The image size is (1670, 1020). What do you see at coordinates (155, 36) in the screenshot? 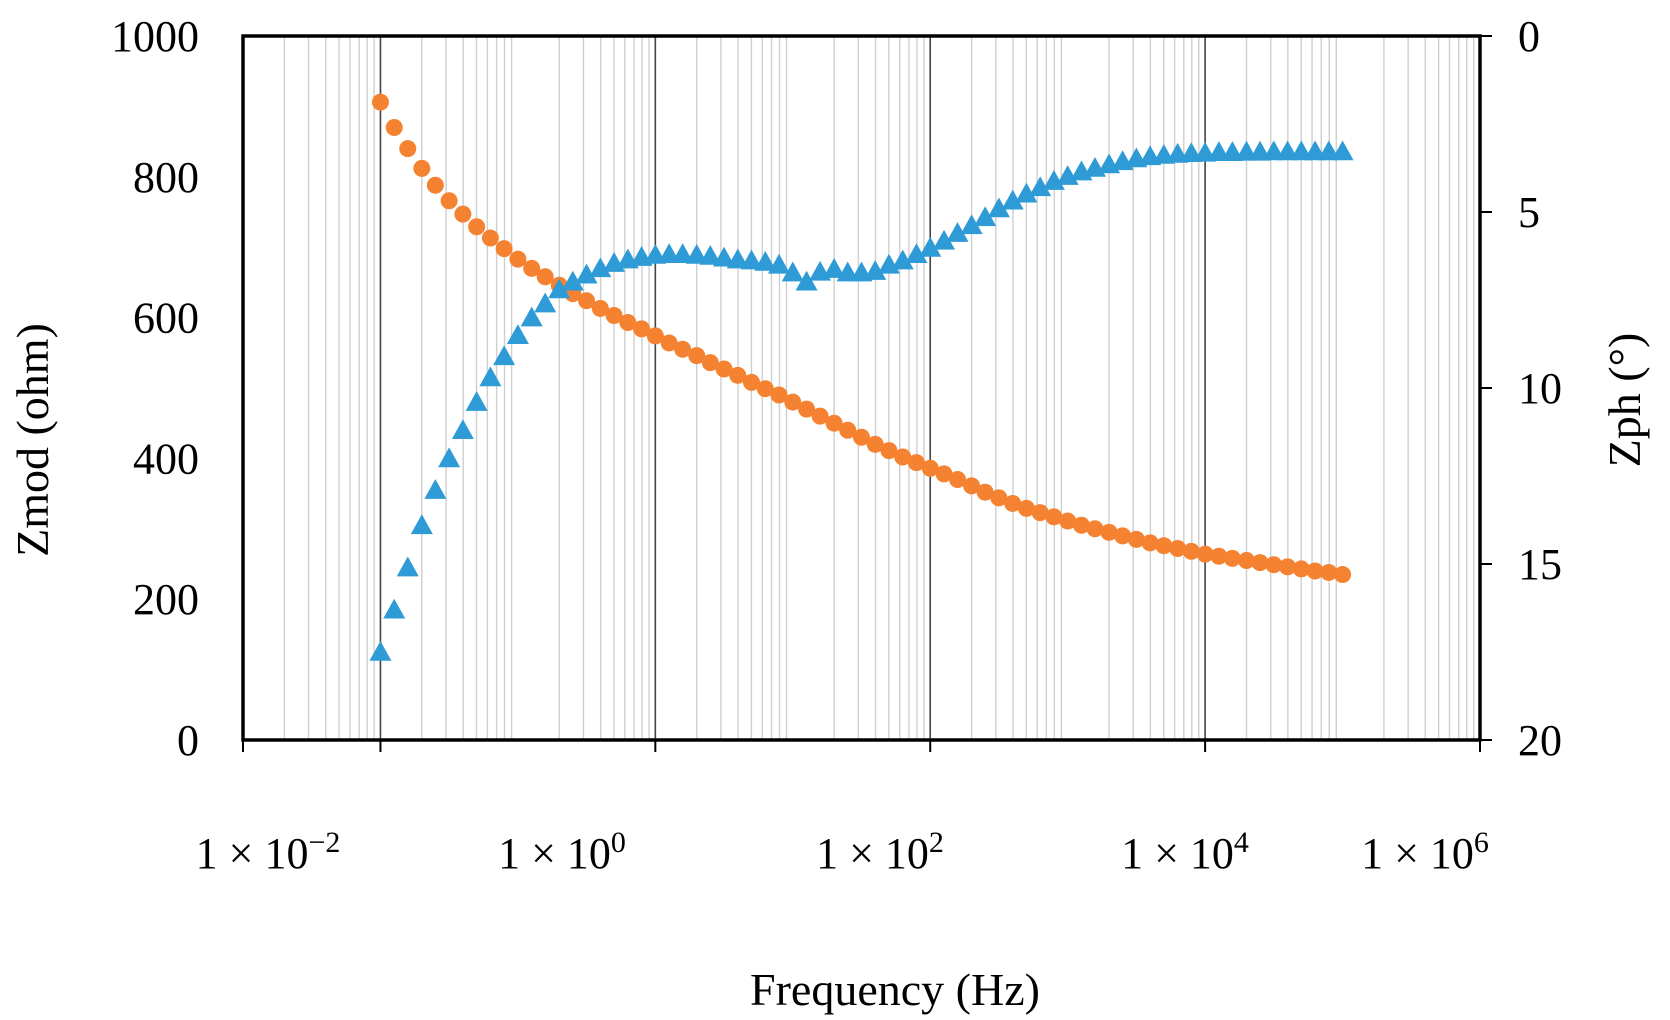
I see `y-tick-label: 1000` at bounding box center [155, 36].